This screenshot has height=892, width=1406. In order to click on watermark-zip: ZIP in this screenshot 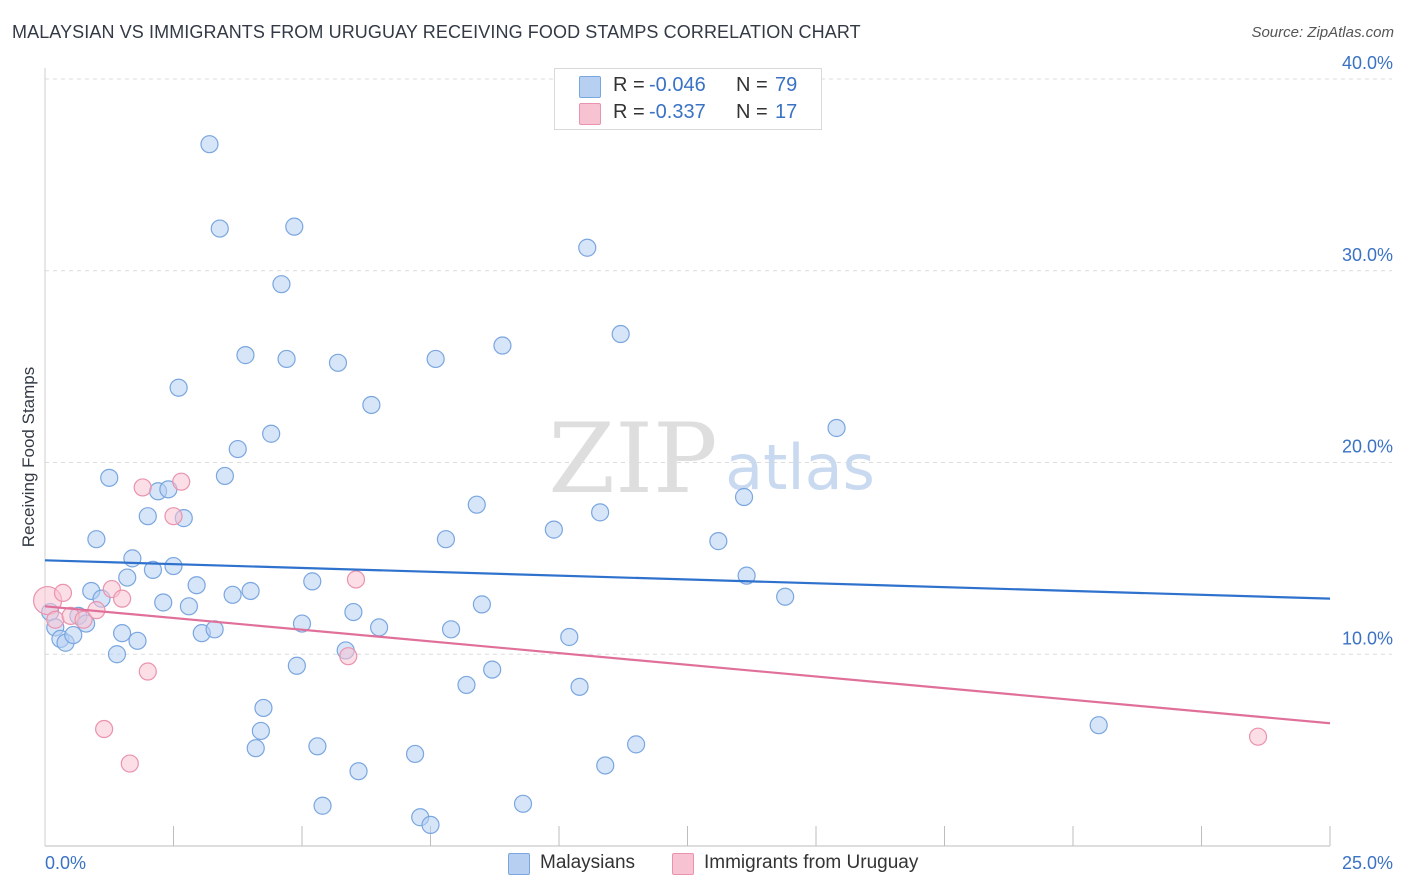, I will do `click(632, 459)`.